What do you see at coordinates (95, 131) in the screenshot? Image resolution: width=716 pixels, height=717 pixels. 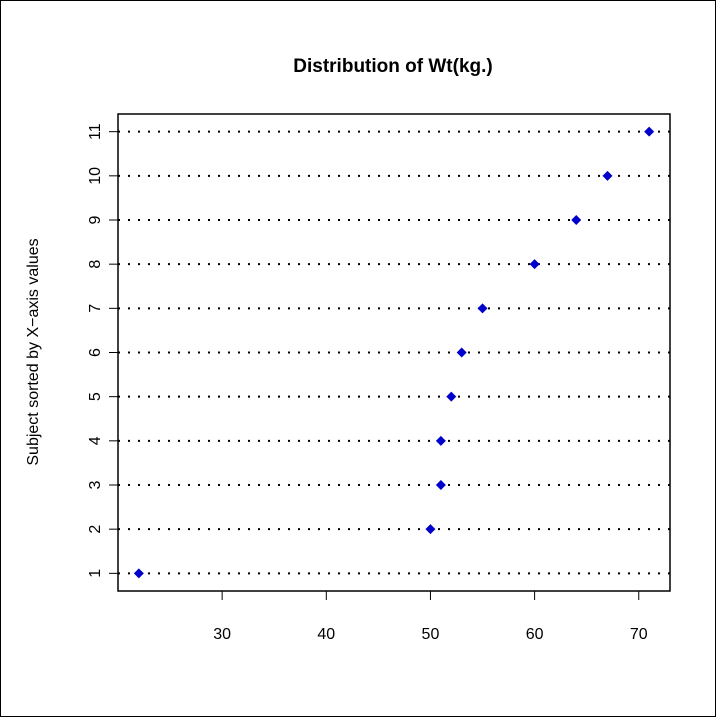 I see `y-tick-label: 11` at bounding box center [95, 131].